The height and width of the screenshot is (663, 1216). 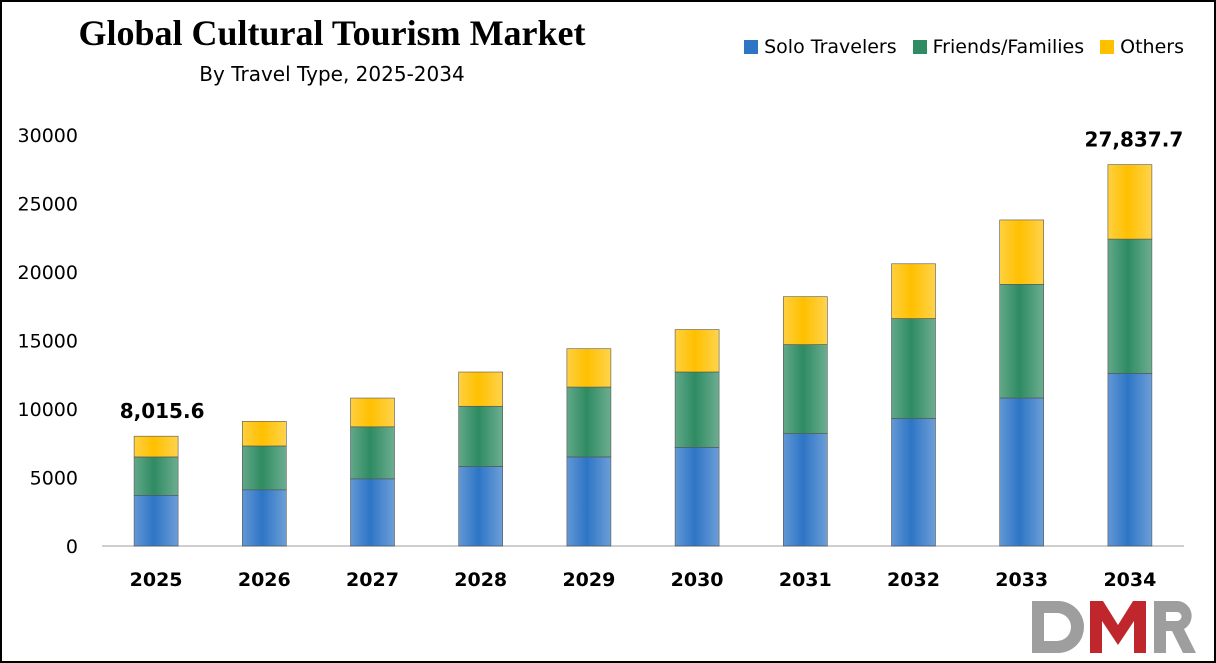 I want to click on legend-item-friends-families: Friends/Families, so click(x=998, y=47).